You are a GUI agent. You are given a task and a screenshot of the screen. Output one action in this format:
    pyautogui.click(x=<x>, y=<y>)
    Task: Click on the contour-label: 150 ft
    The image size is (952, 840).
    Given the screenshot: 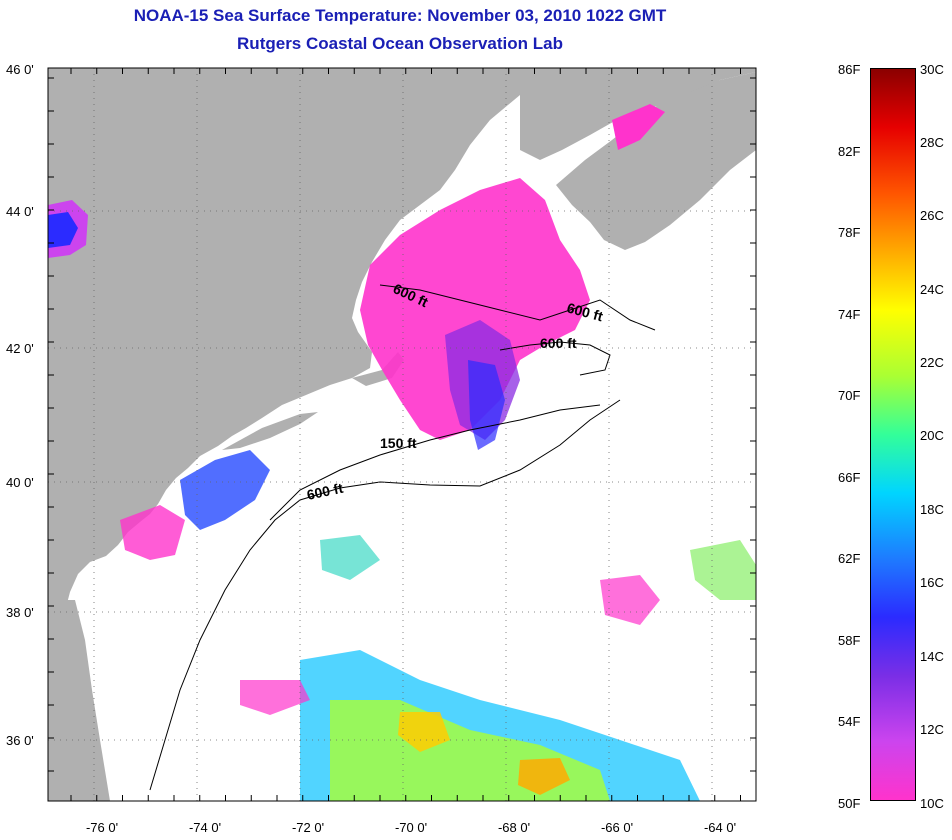 What is the action you would take?
    pyautogui.click(x=398, y=443)
    